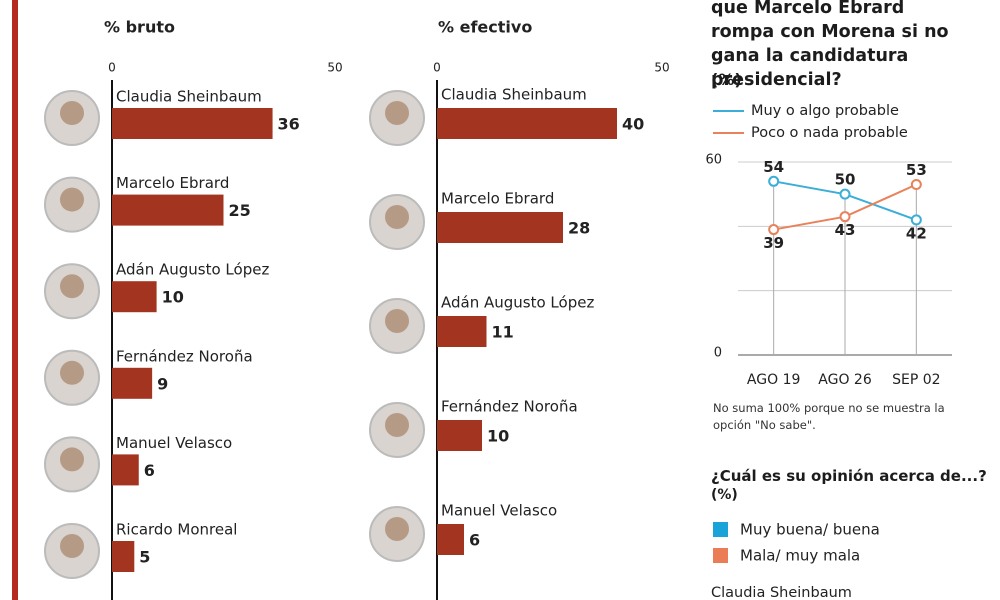 This screenshot has width=1000, height=600. I want to click on y-tick-label: 60, so click(713, 160).